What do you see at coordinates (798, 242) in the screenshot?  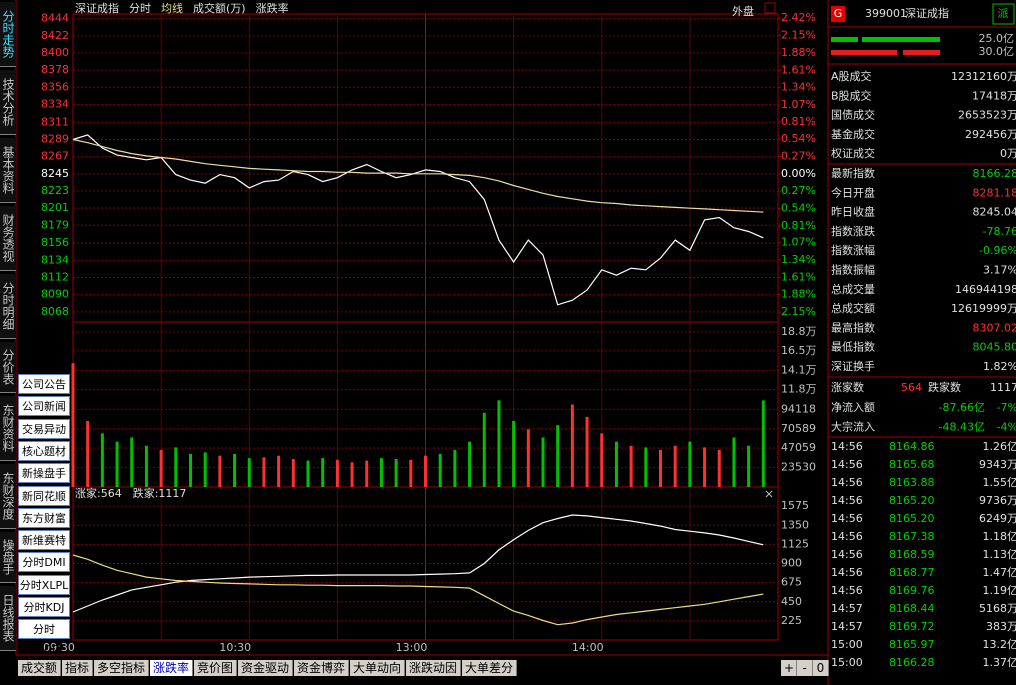 I see `y2-tick-label: 1.07%` at bounding box center [798, 242].